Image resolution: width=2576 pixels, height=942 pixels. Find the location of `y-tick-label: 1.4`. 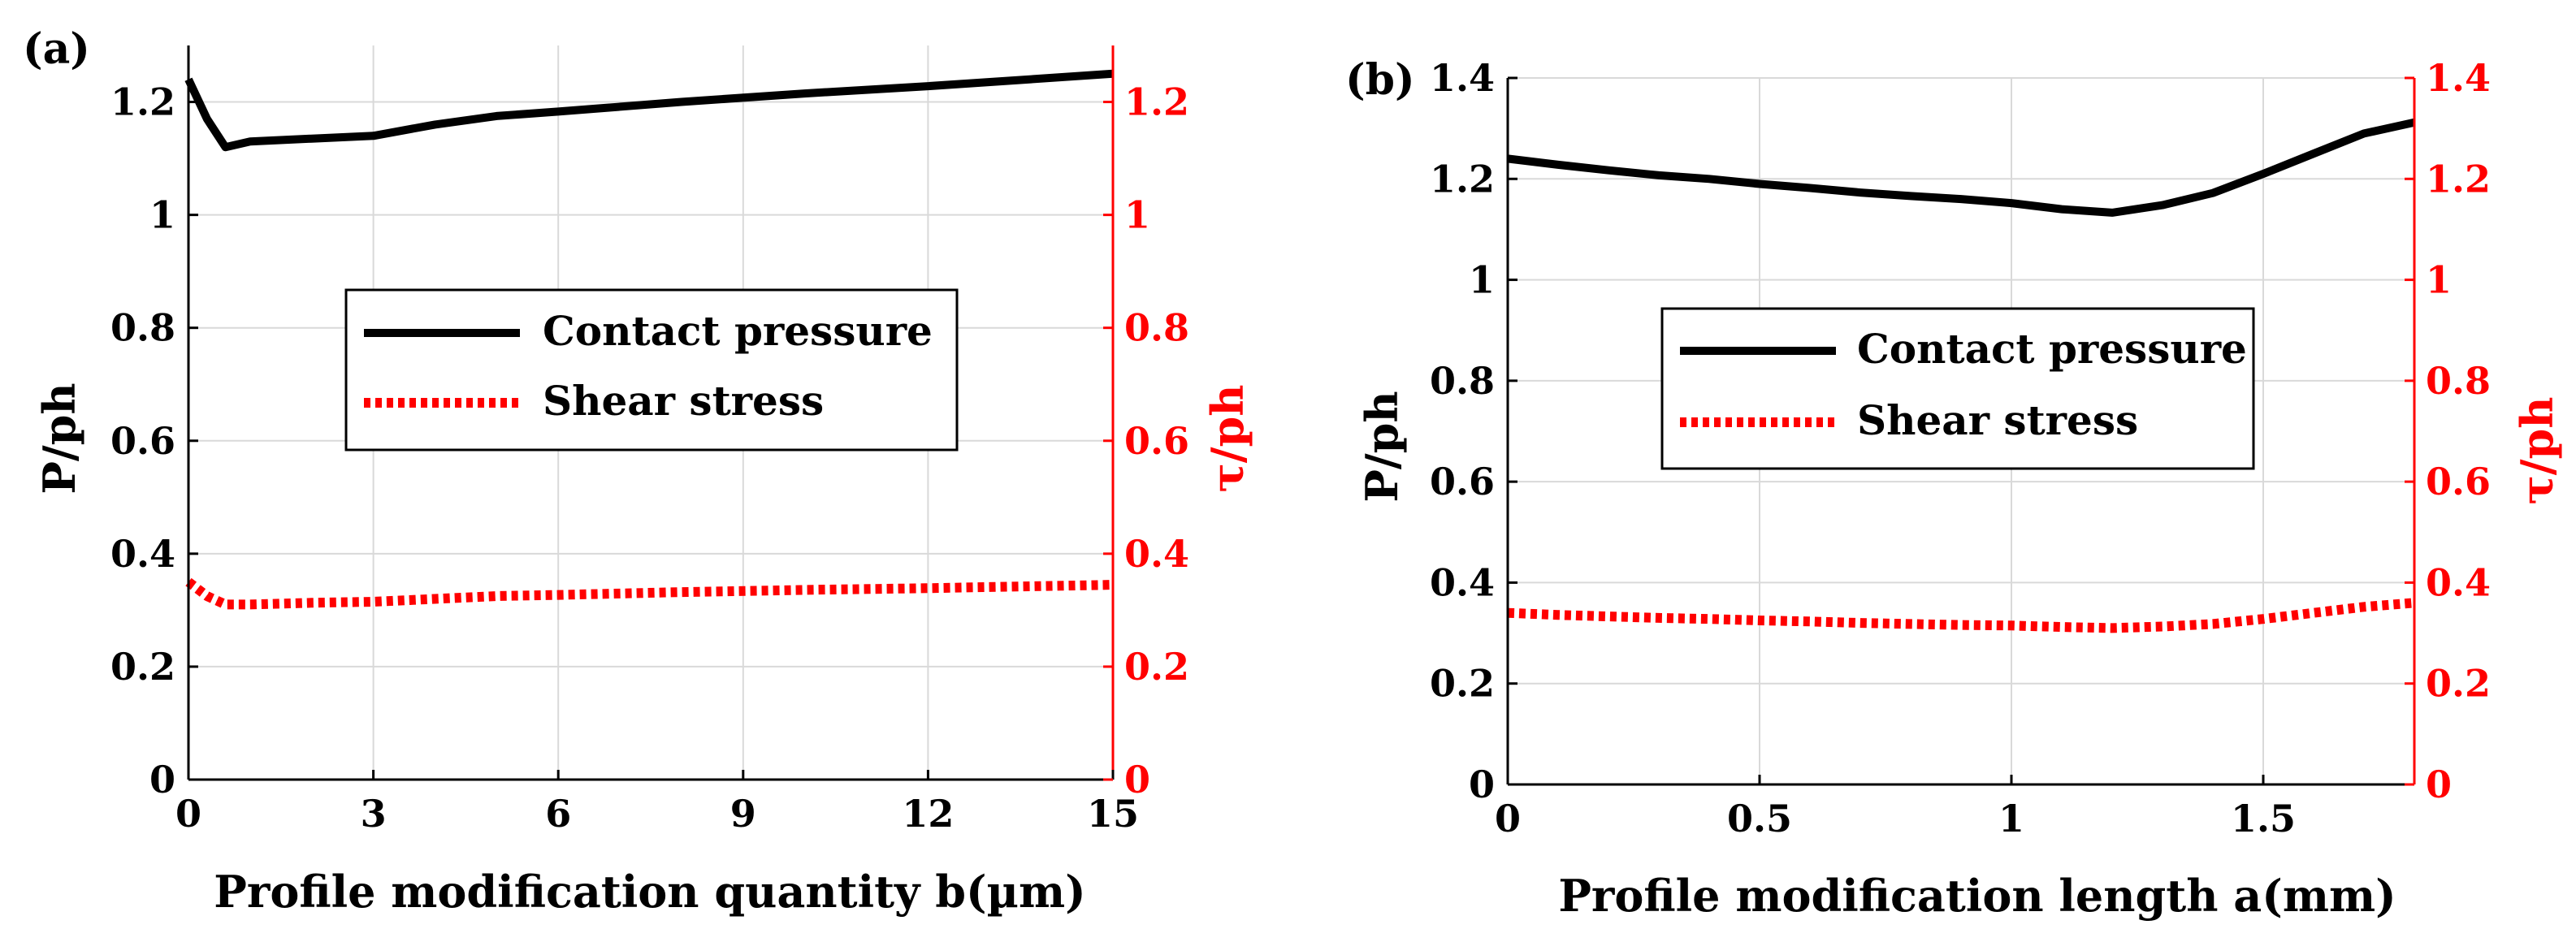

y-tick-label: 1.4 is located at coordinates (1462, 78).